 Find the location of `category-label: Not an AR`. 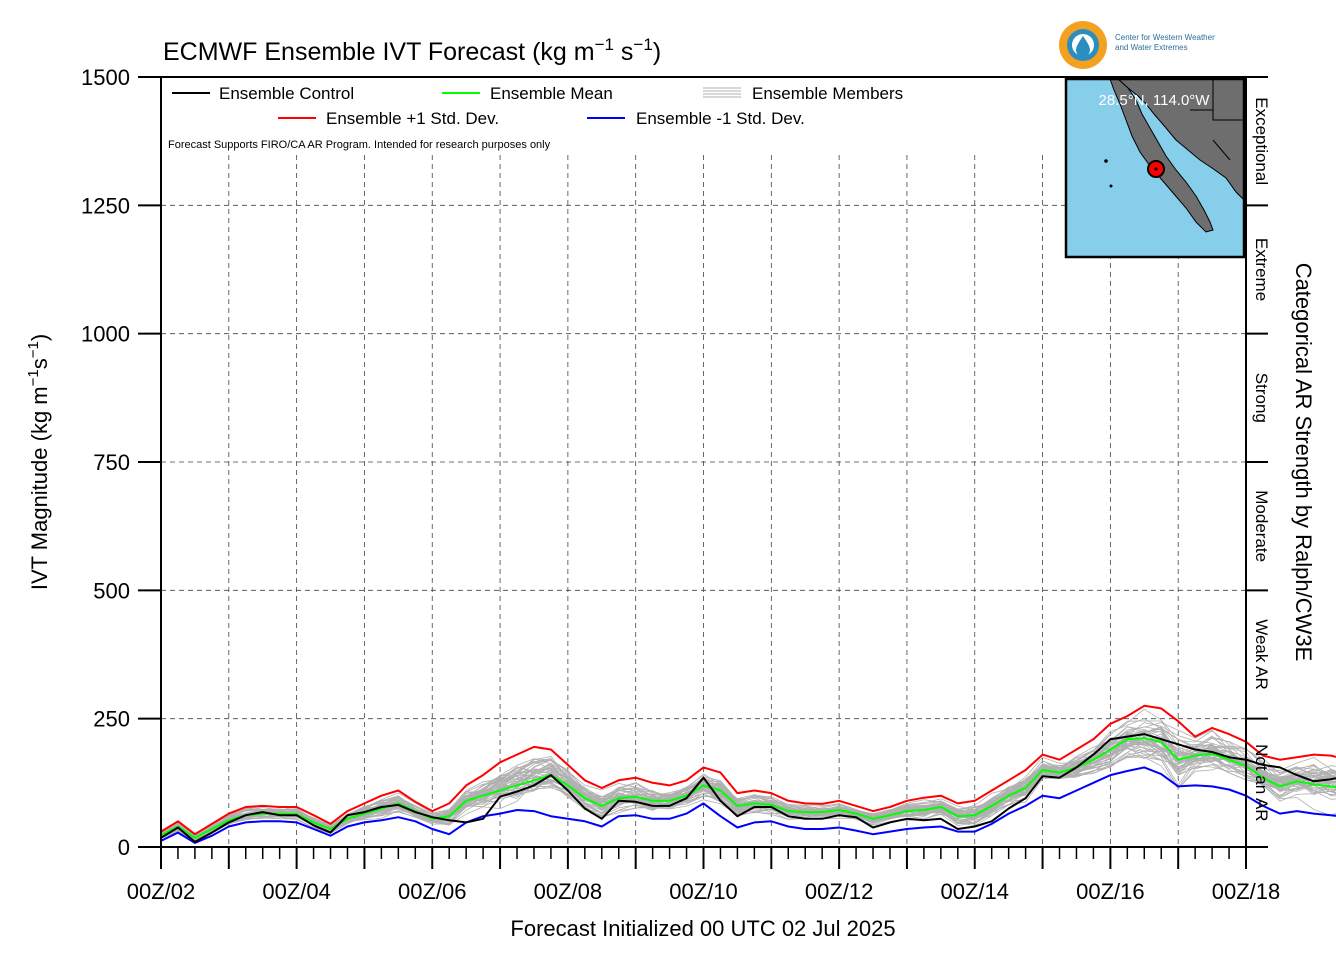

category-label: Not an AR is located at coordinates (1261, 783).